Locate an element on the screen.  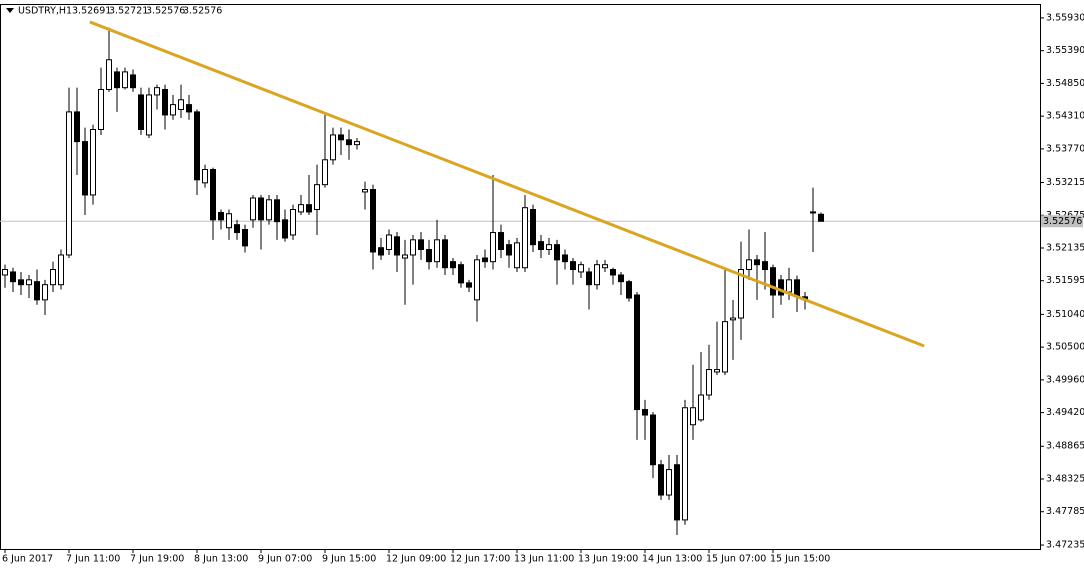
x-tick-label: 7 Jun 11:00 is located at coordinates (93, 559).